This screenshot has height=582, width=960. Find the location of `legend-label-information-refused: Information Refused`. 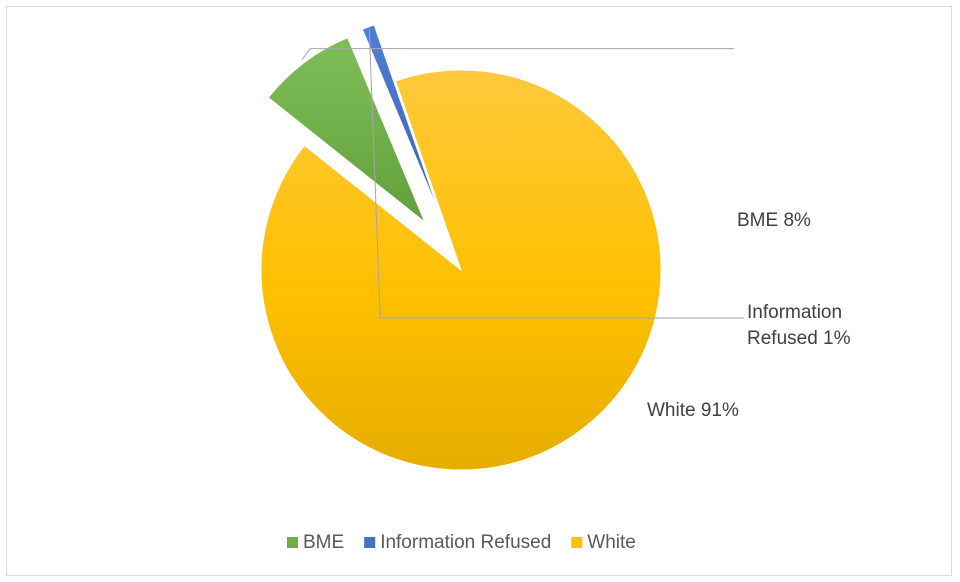

legend-label-information-refused: Information Refused is located at coordinates (465, 542).